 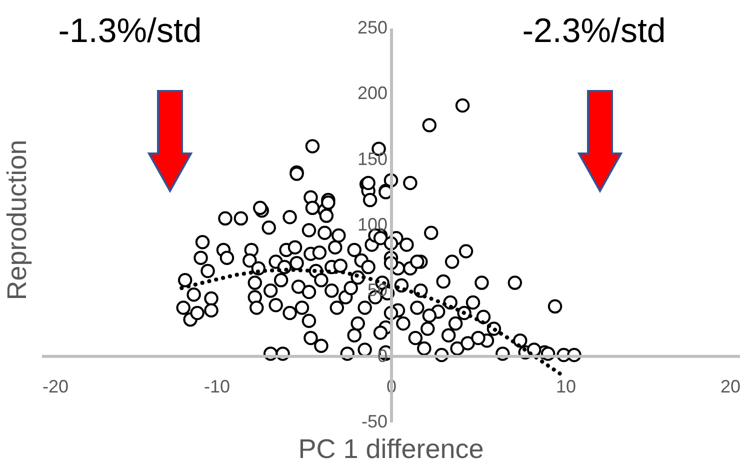 What do you see at coordinates (130, 31) in the screenshot?
I see `annotation: -1.3%/std` at bounding box center [130, 31].